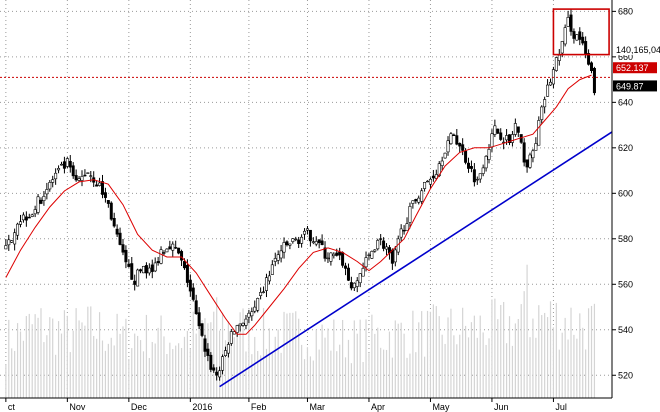  I want to click on y-tick-label: 640, so click(625, 102).